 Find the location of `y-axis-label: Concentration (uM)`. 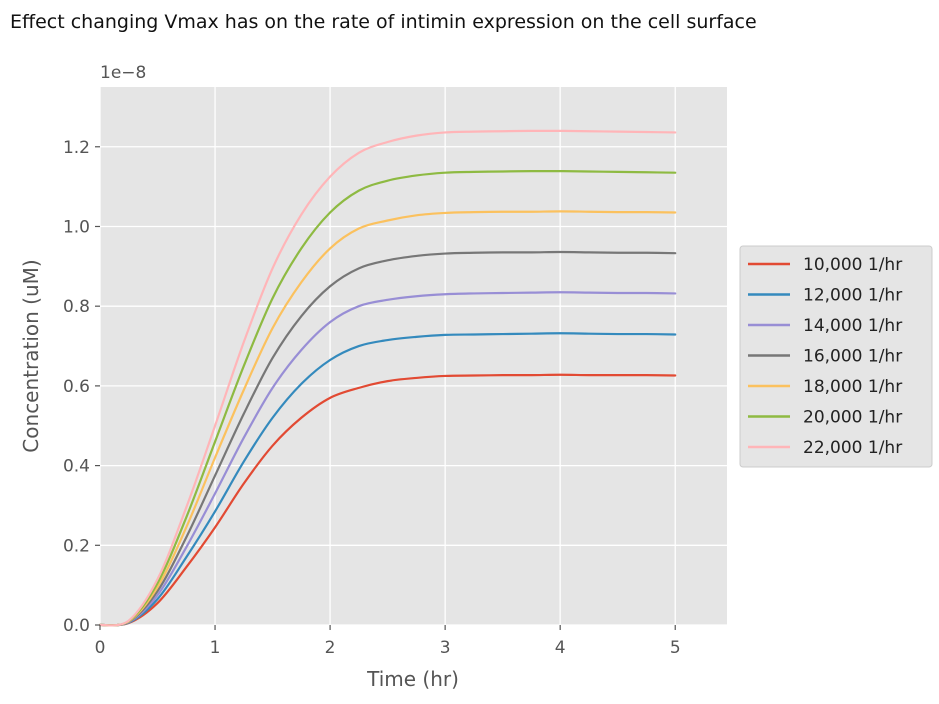

y-axis-label: Concentration (uM) is located at coordinates (31, 355).